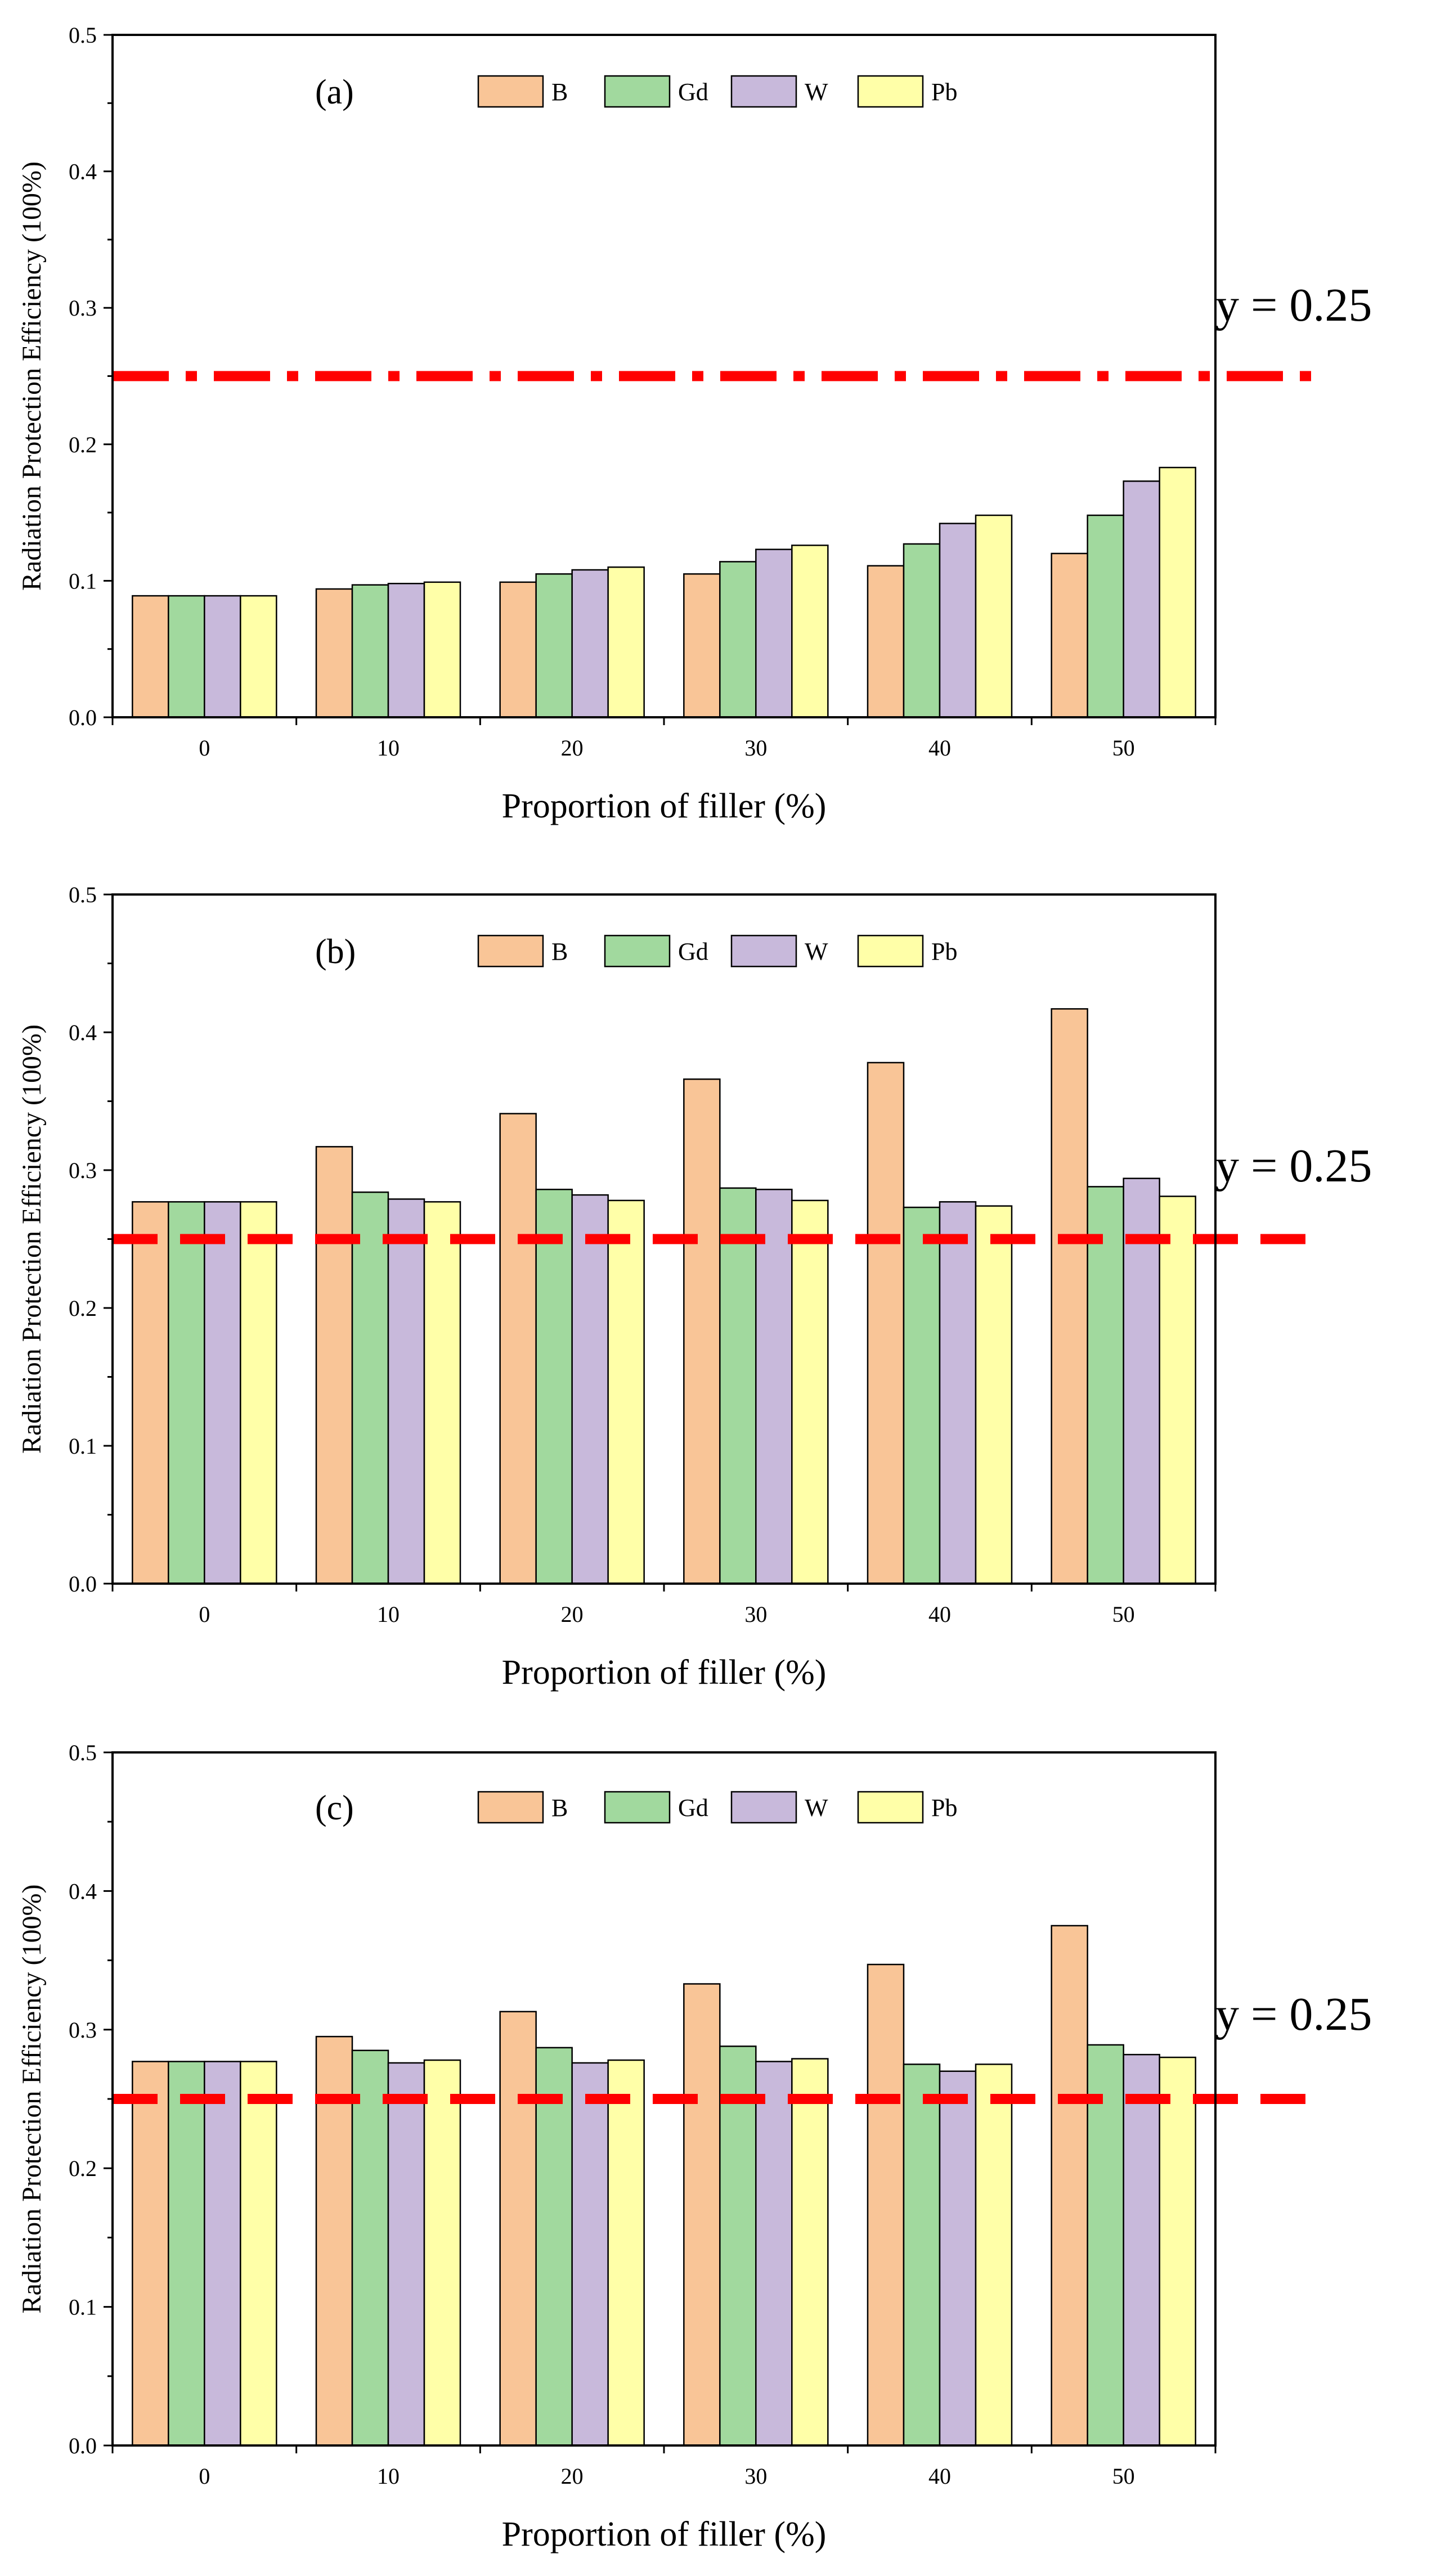 This screenshot has width=1436, height=2576. What do you see at coordinates (1293, 1166) in the screenshot?
I see `reference-line-label: y = 0.25` at bounding box center [1293, 1166].